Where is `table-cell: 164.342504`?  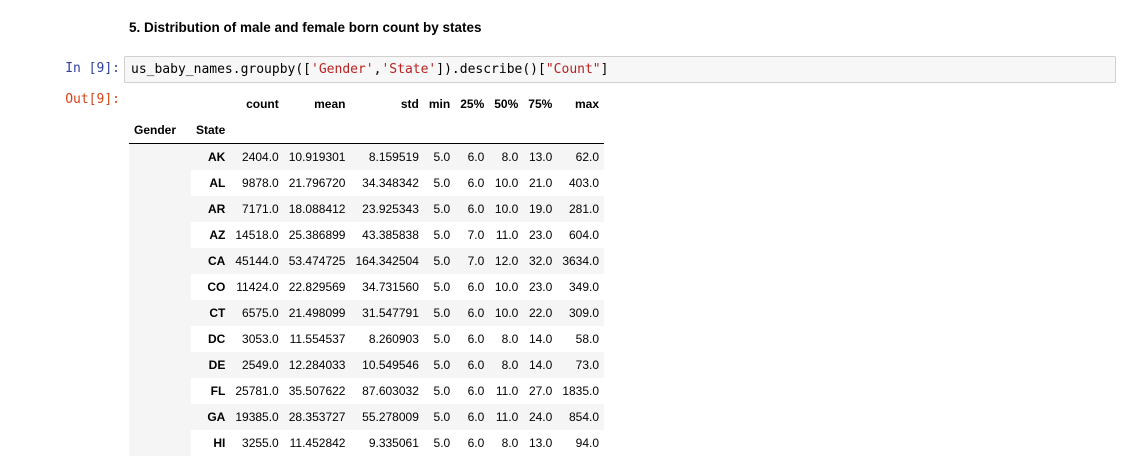
table-cell: 164.342504 is located at coordinates (387, 261).